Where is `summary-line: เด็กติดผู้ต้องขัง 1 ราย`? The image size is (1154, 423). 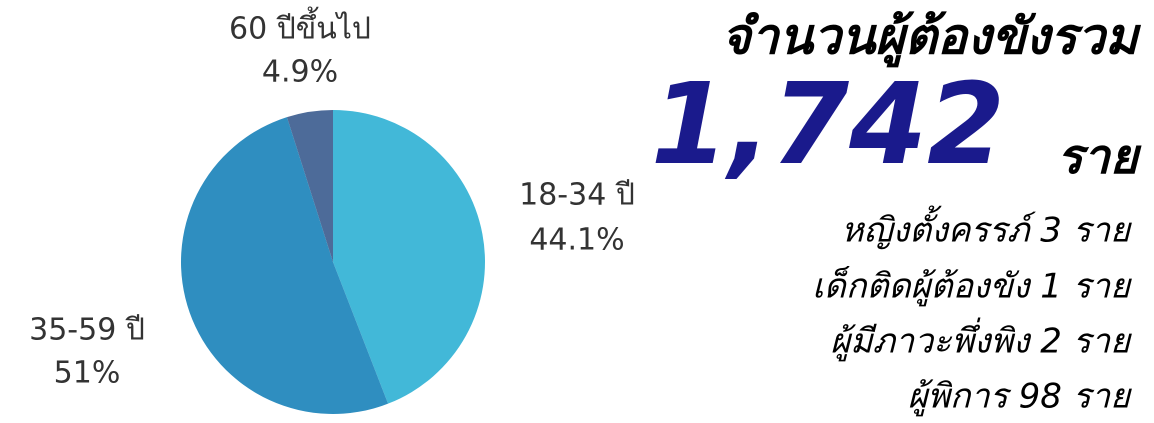 summary-line: เด็กติดผู้ต้องขัง 1 ราย is located at coordinates (972, 286).